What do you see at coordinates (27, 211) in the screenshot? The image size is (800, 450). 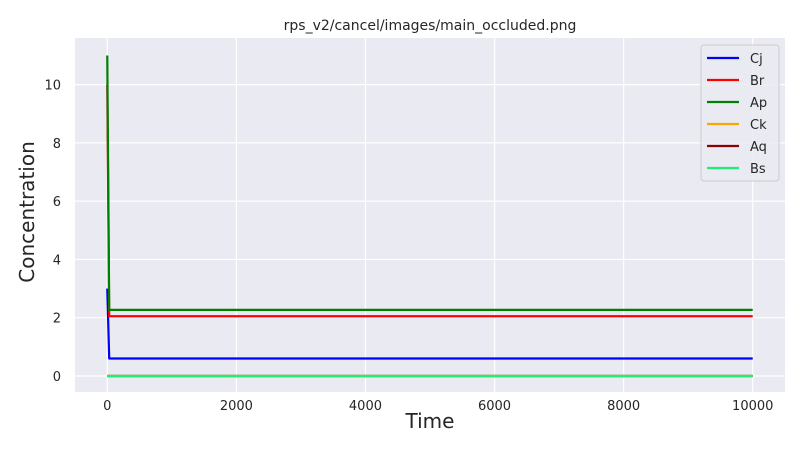 I see `y-axis-label: Concentration` at bounding box center [27, 211].